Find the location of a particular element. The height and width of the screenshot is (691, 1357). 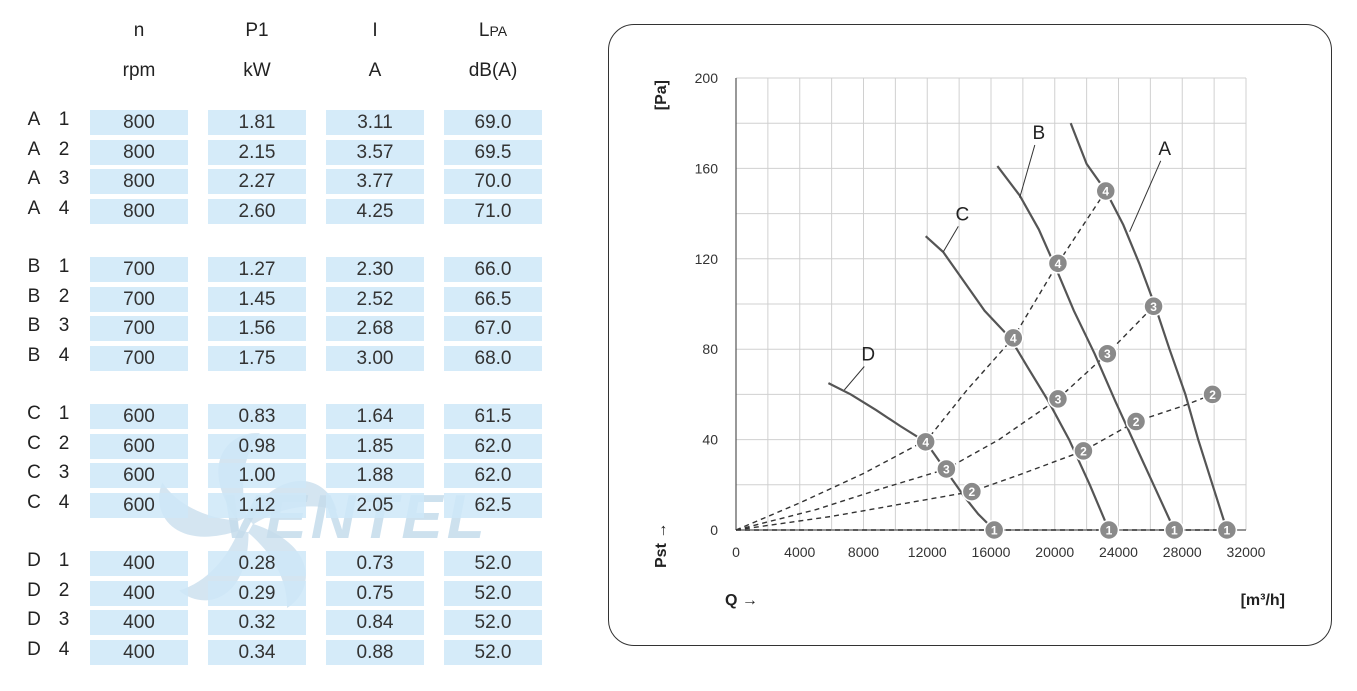

fan-curve-A is located at coordinates (1148, 326).